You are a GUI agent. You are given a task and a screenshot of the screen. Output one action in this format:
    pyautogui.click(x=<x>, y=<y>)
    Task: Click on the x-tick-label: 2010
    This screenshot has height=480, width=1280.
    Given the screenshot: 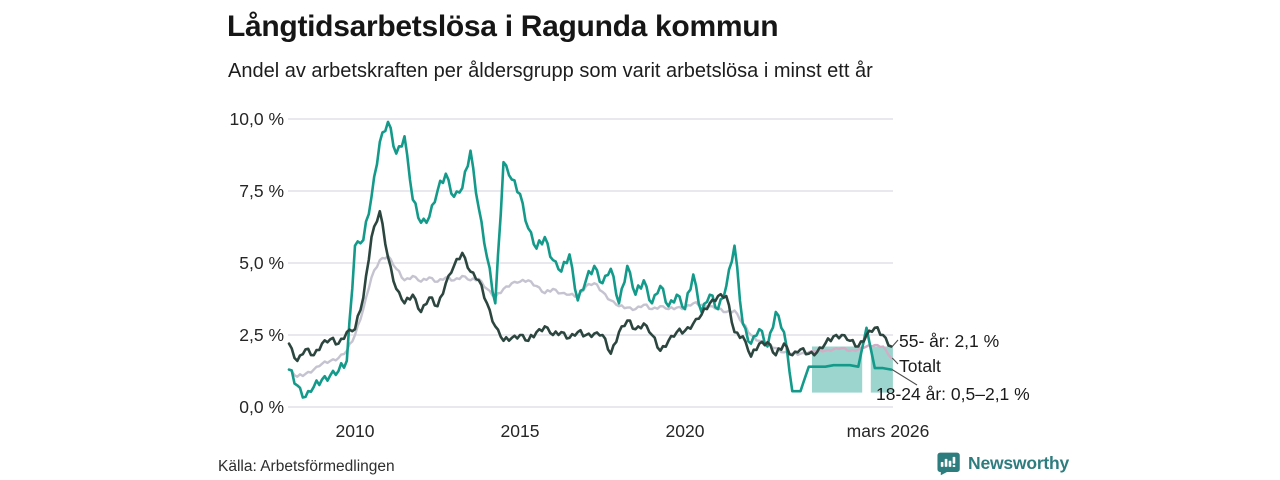 What is the action you would take?
    pyautogui.click(x=355, y=431)
    